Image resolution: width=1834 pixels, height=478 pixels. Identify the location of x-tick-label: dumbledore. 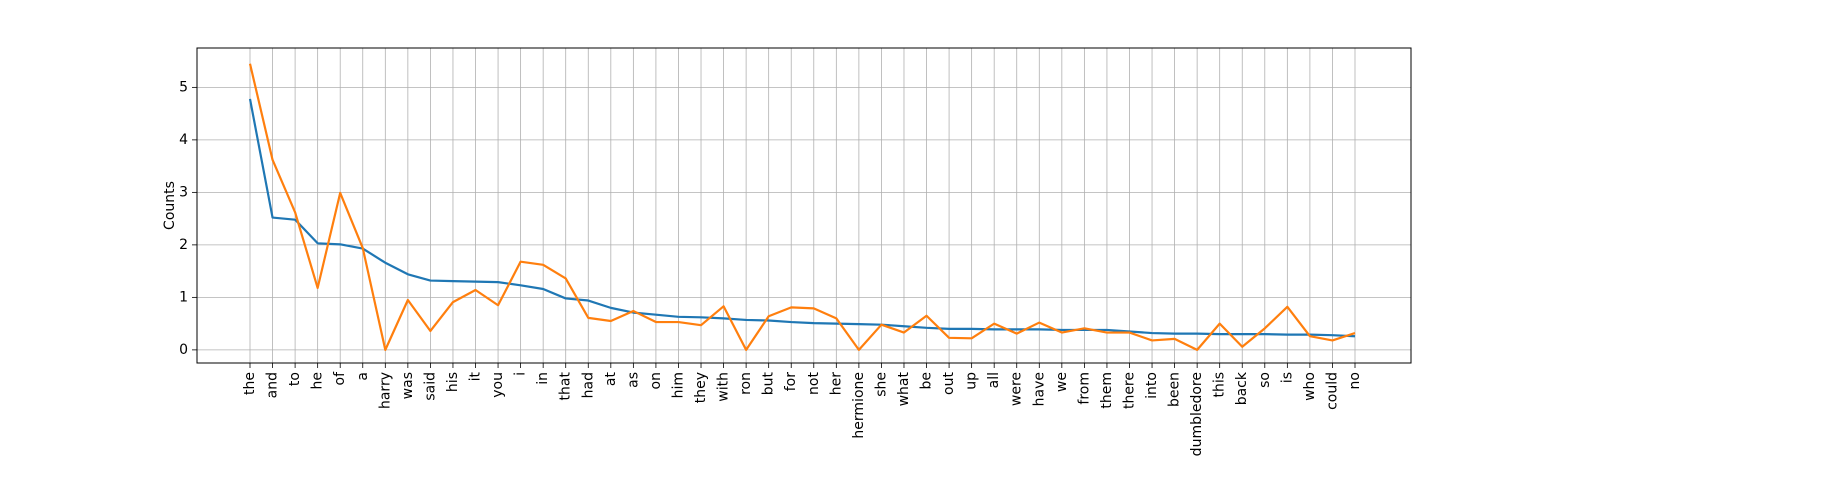
(1197, 414).